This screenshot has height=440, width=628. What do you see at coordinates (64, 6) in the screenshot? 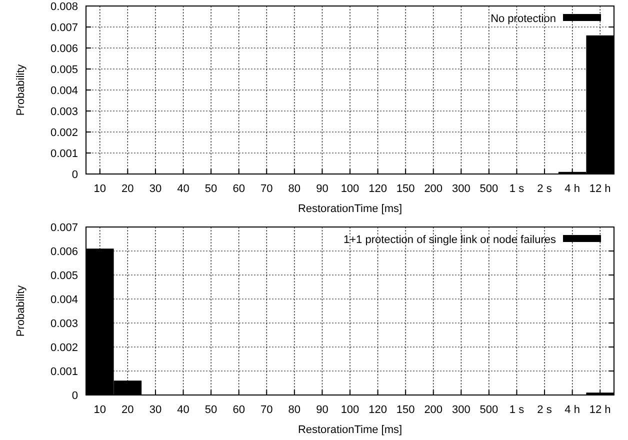
I see `y-tick-label: 0.008` at bounding box center [64, 6].